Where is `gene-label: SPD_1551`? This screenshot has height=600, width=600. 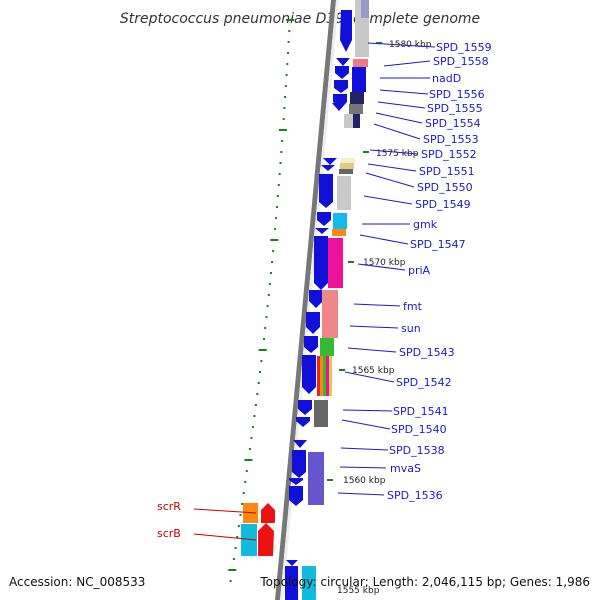 gene-label: SPD_1551 is located at coordinates (447, 171).